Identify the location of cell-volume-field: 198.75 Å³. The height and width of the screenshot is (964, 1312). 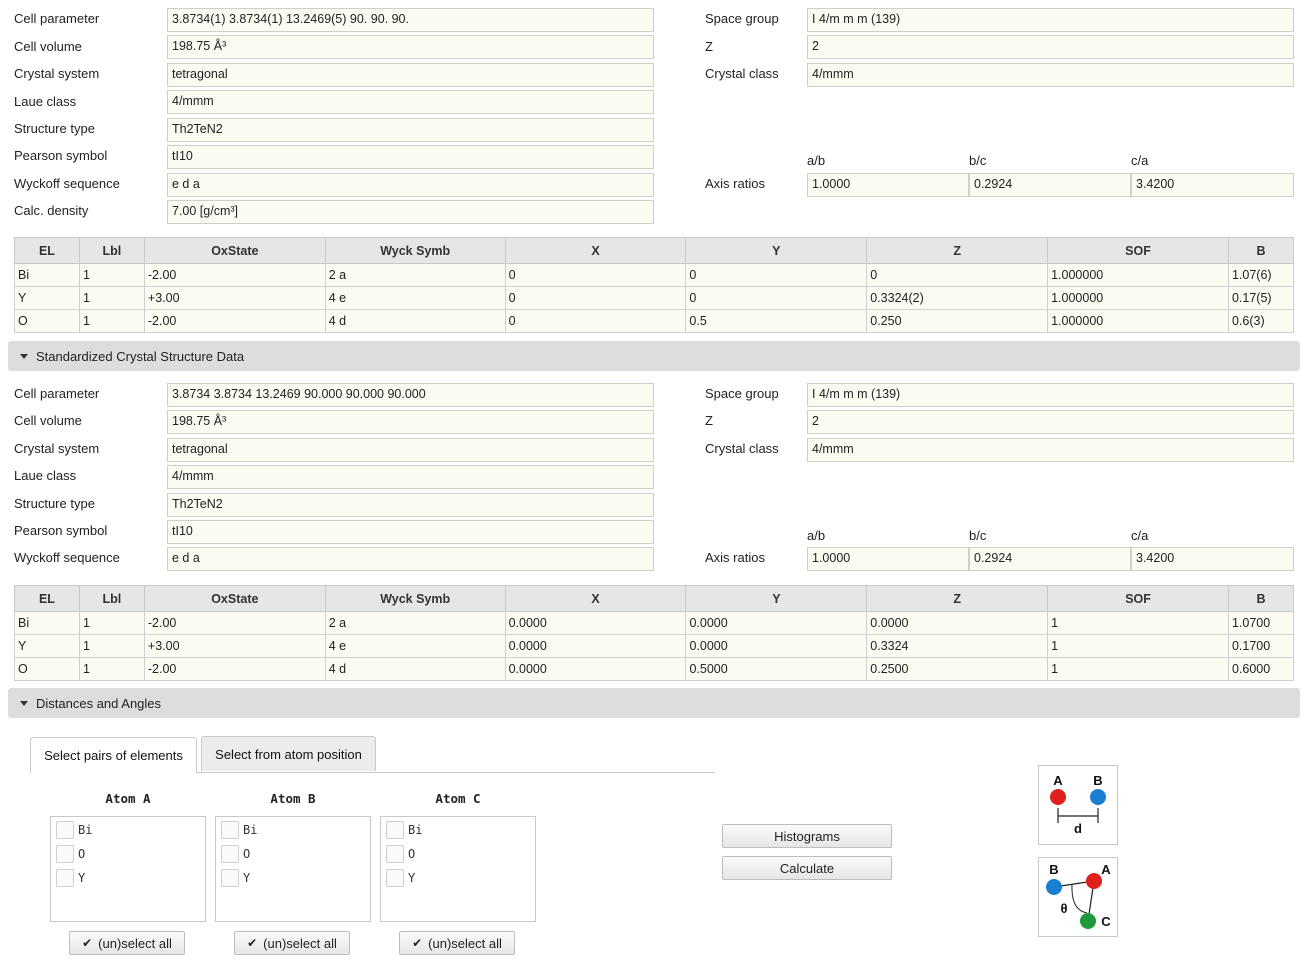
(410, 47).